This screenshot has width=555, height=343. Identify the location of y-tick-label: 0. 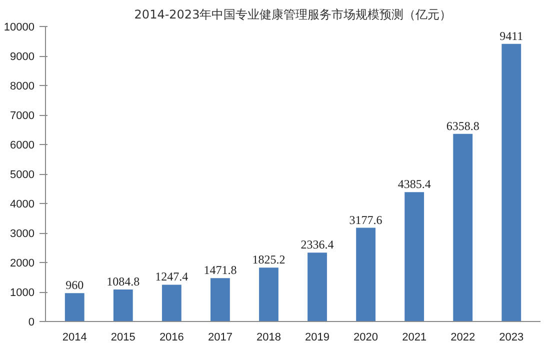
(31, 322).